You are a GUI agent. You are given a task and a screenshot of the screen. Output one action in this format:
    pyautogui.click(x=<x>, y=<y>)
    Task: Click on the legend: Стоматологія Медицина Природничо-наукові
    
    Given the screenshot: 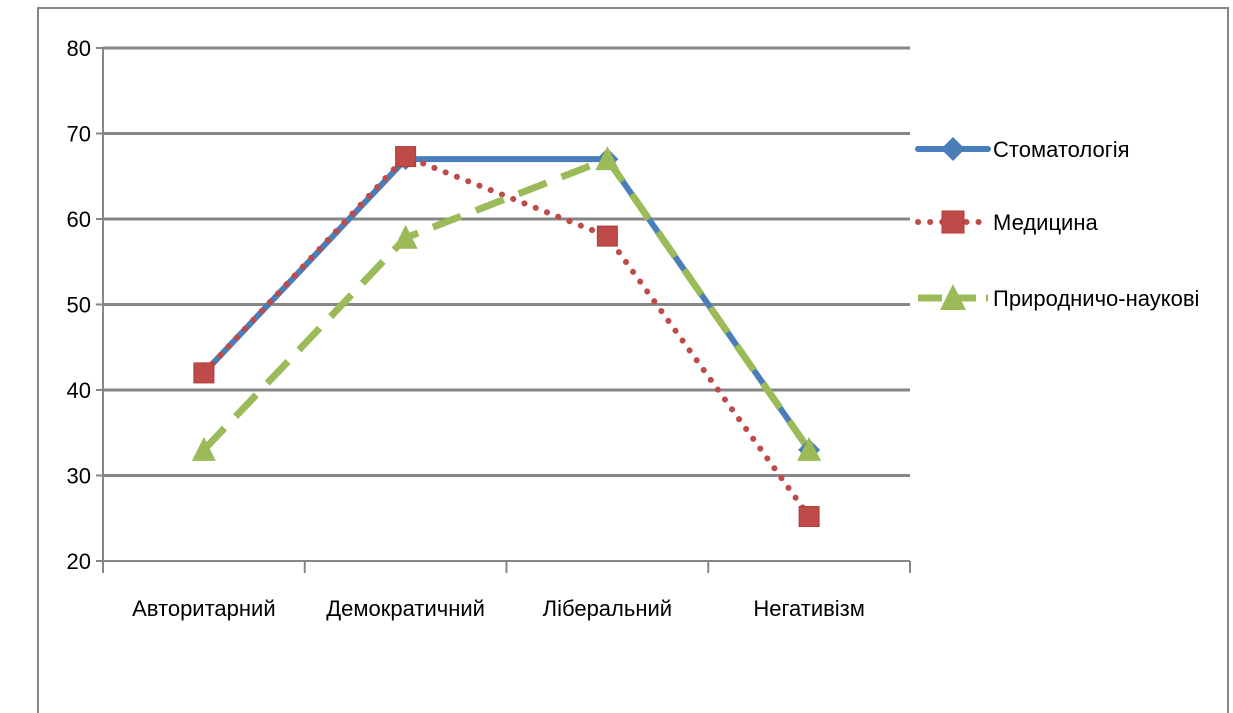 What is the action you would take?
    pyautogui.click(x=1057, y=224)
    